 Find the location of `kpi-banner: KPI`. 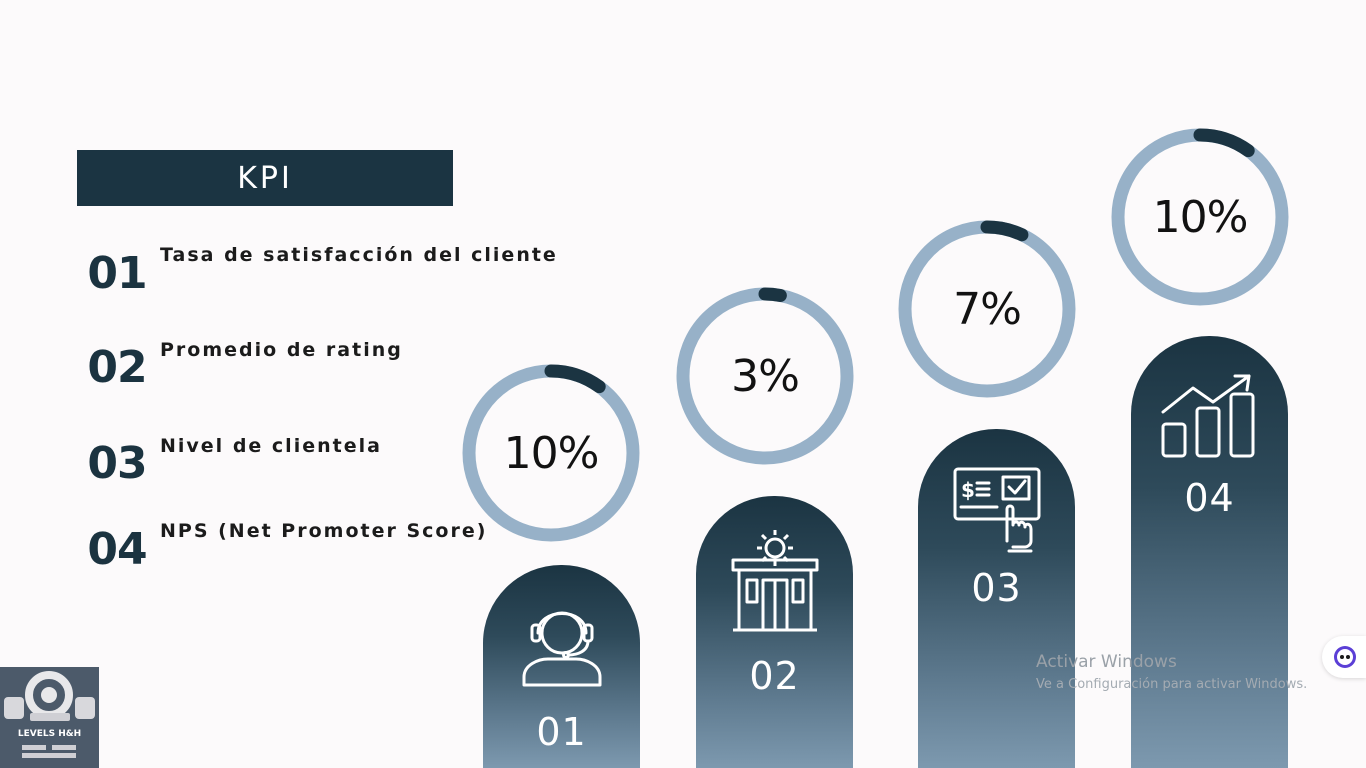

kpi-banner: KPI is located at coordinates (265, 178).